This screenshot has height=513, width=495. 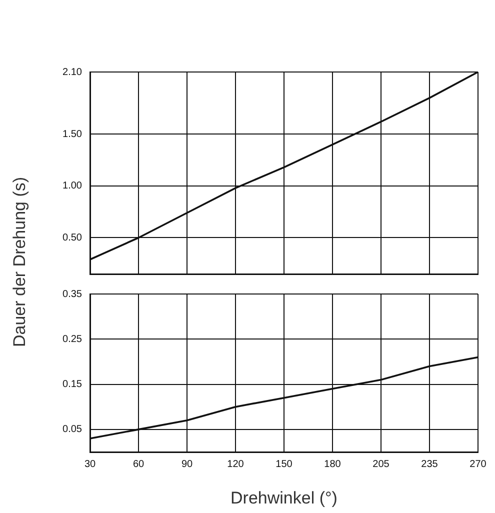 I want to click on x-tick-label: 30, so click(x=90, y=464).